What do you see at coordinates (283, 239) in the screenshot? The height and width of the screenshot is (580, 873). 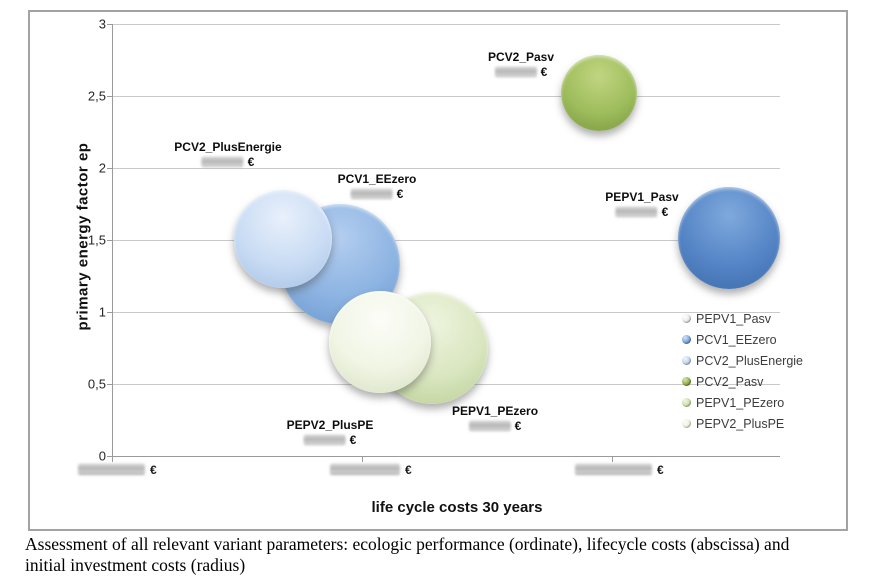 I see `bubble-pcv2-plusenergie` at bounding box center [283, 239].